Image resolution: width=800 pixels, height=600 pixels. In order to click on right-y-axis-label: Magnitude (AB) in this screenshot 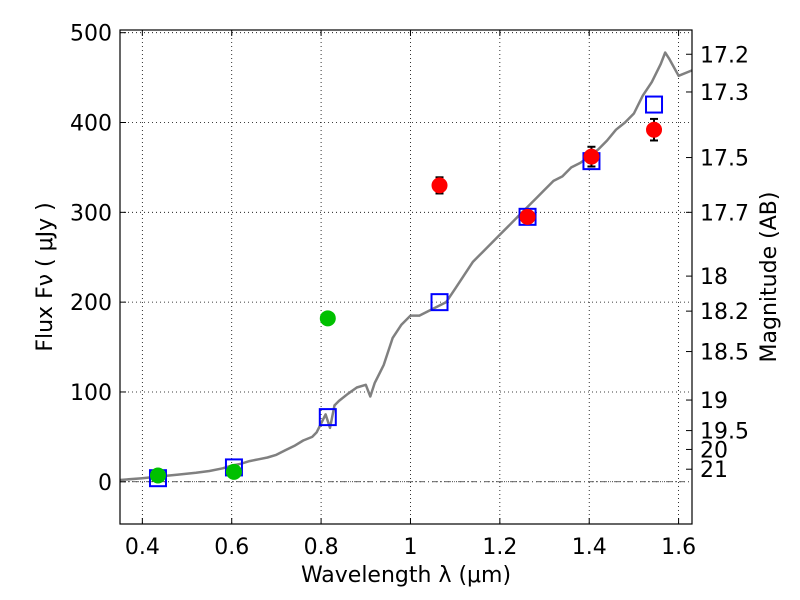, I will do `click(769, 277)`.